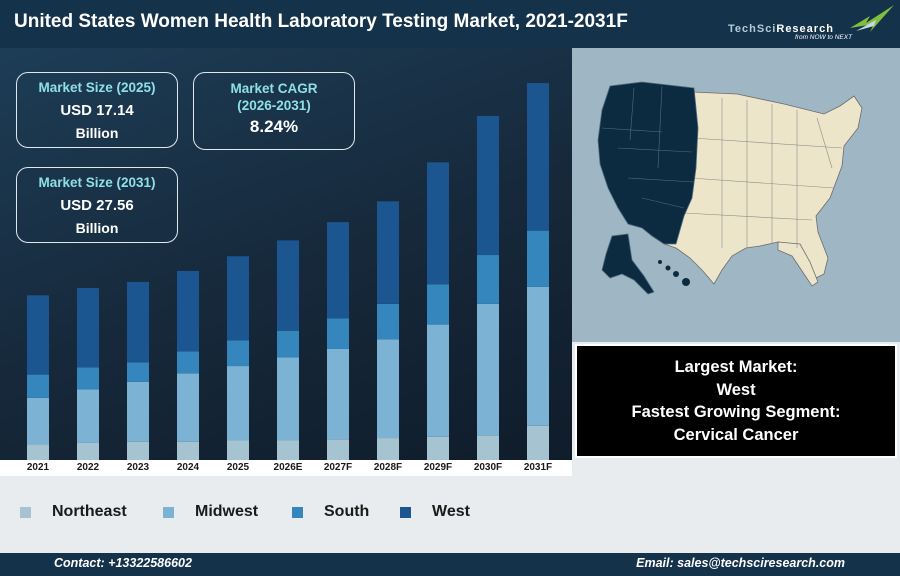 The width and height of the screenshot is (900, 576). I want to click on x-tick-label-2023: 2023, so click(138, 467).